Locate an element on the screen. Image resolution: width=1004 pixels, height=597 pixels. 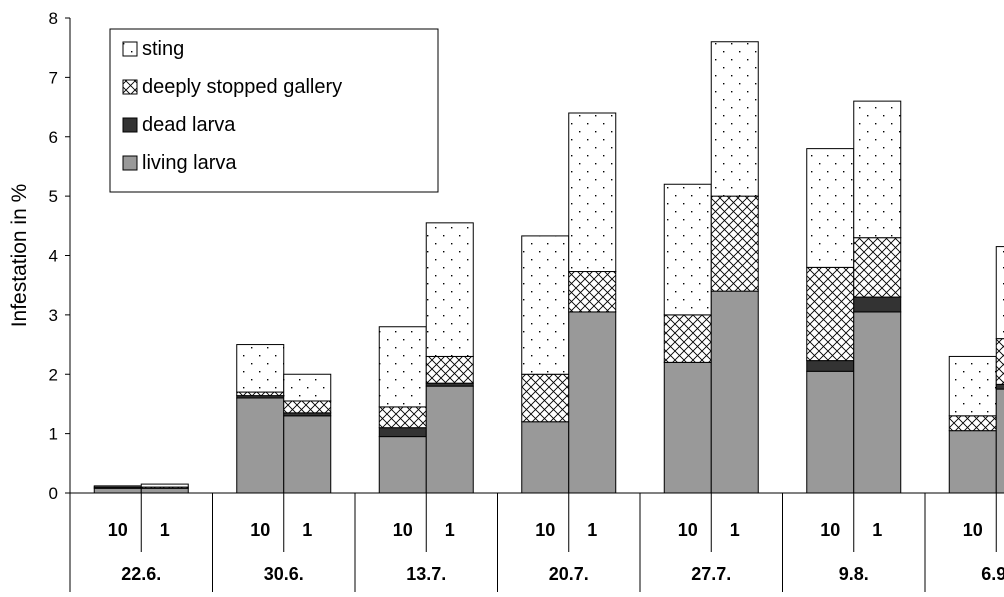
x-group-label: 9.8. is located at coordinates (854, 574).